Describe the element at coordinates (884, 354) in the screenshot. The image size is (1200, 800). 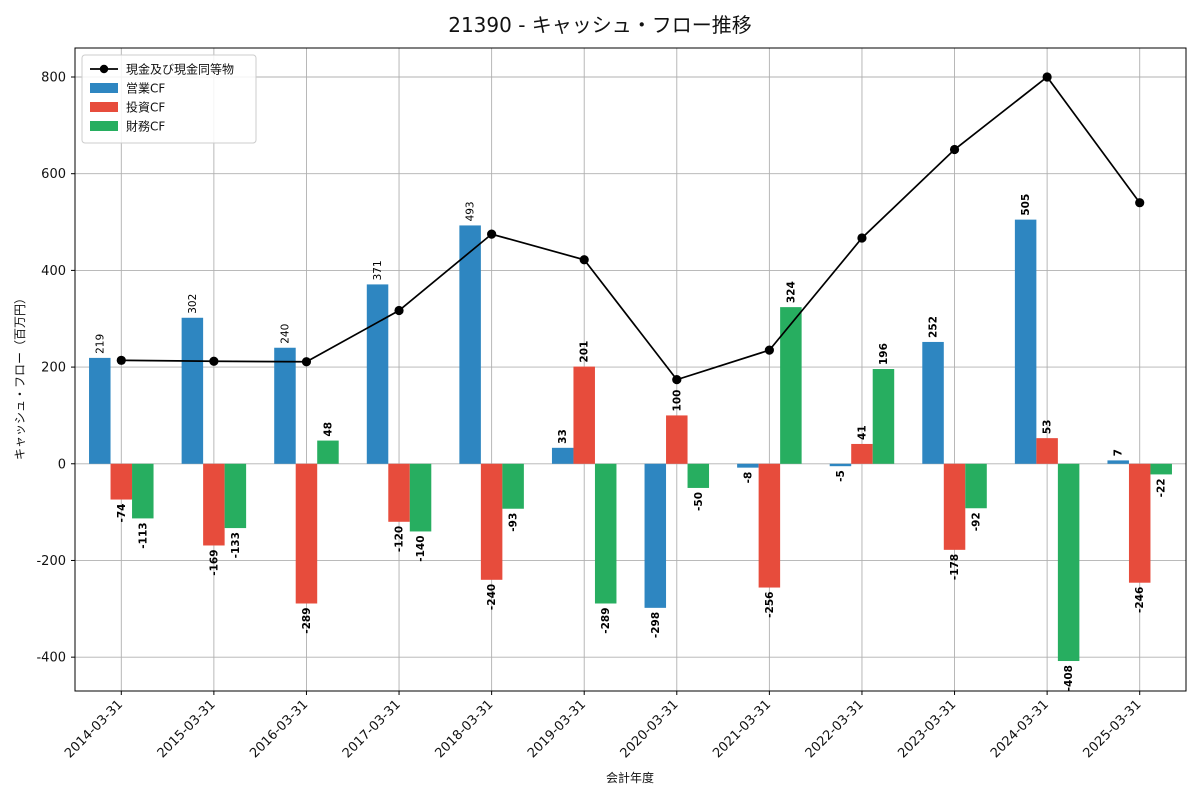
I see `bar-value-label: 196` at that location.